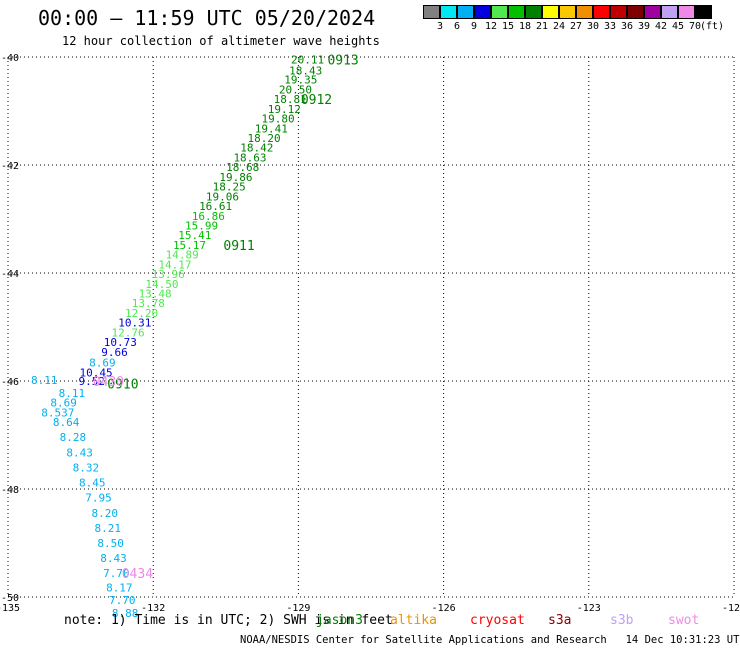 This screenshot has height=650, width=740. Describe the element at coordinates (278, 119) in the screenshot. I see `wave-height-value: 19.80` at that location.